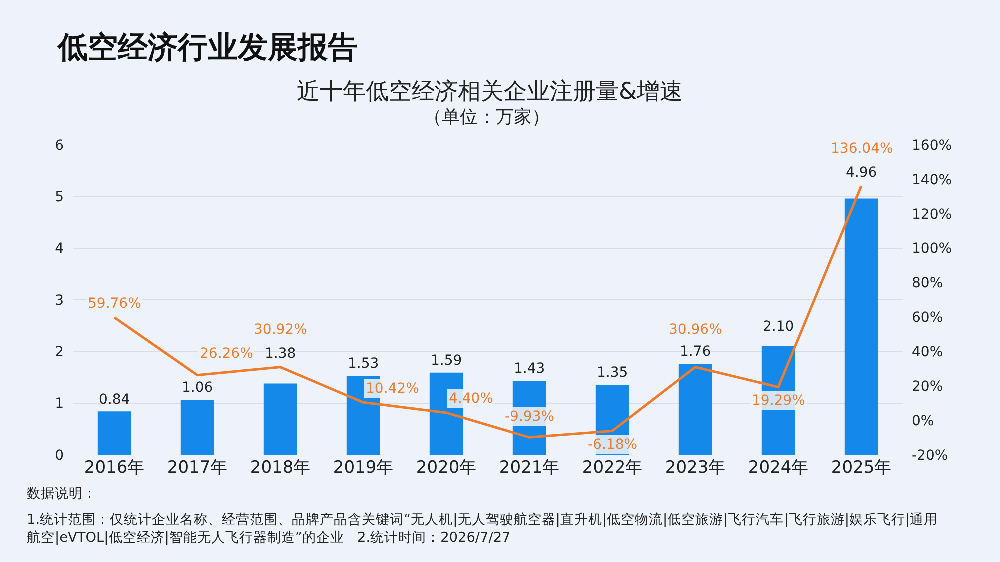 This screenshot has width=1000, height=562. What do you see at coordinates (280, 354) in the screenshot?
I see `data-label: 1.38` at bounding box center [280, 354].